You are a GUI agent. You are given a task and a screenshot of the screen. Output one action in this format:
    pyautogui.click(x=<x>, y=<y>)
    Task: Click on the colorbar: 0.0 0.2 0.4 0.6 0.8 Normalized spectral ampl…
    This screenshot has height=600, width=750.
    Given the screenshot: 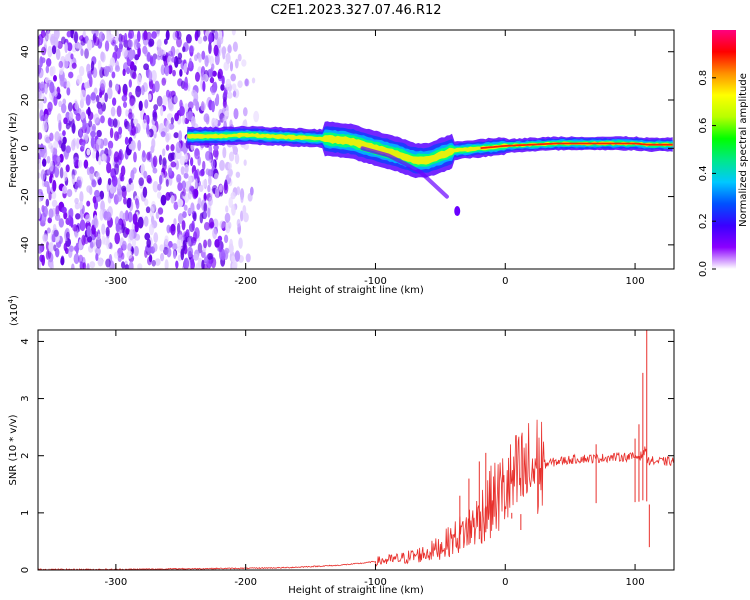 What is the action you would take?
    pyautogui.click(x=723, y=153)
    